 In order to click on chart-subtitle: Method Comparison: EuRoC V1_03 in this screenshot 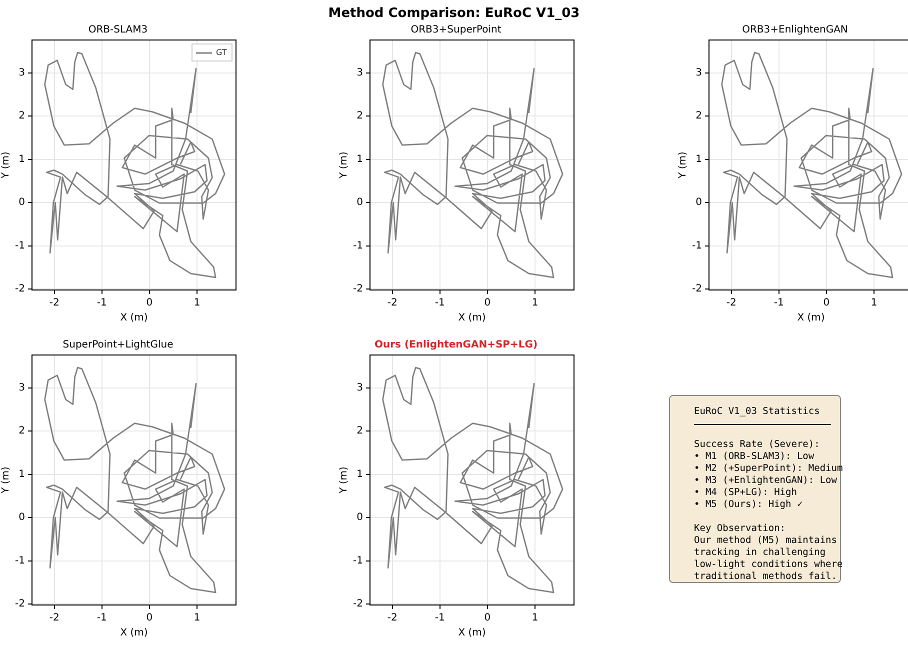, I will do `click(454, 13)`.